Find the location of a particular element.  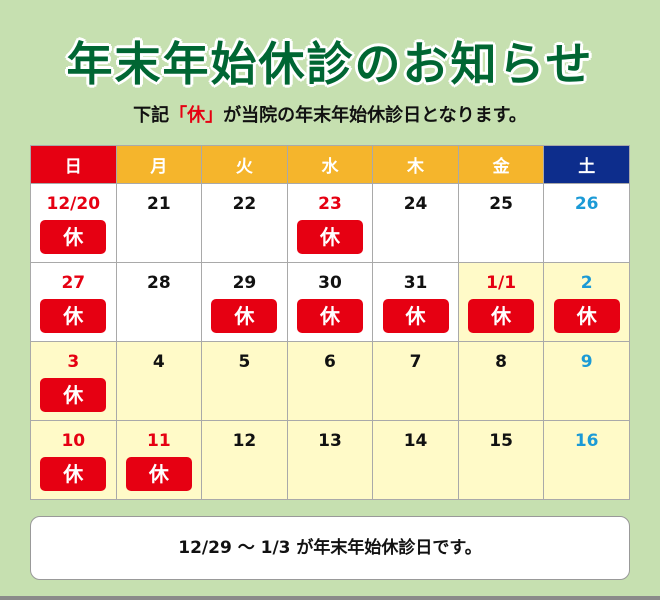

calendar-day: 6 is located at coordinates (330, 381).